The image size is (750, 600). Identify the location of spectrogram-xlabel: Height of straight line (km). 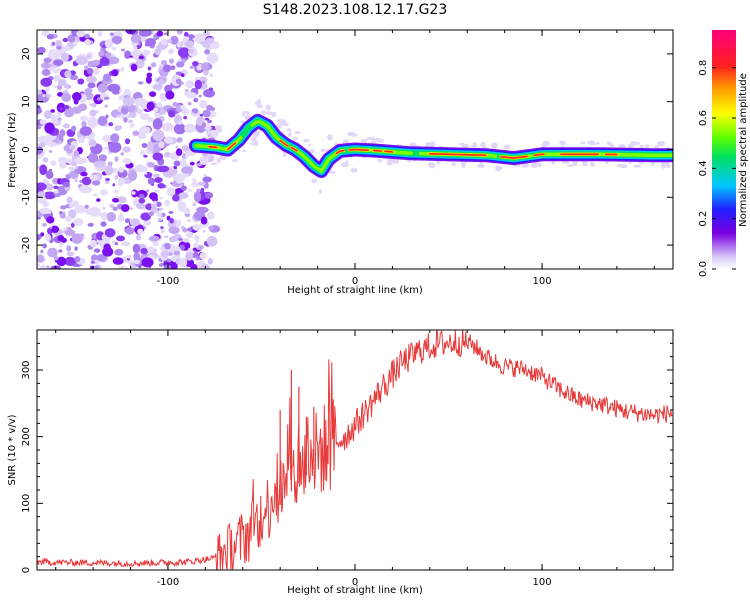
(355, 290).